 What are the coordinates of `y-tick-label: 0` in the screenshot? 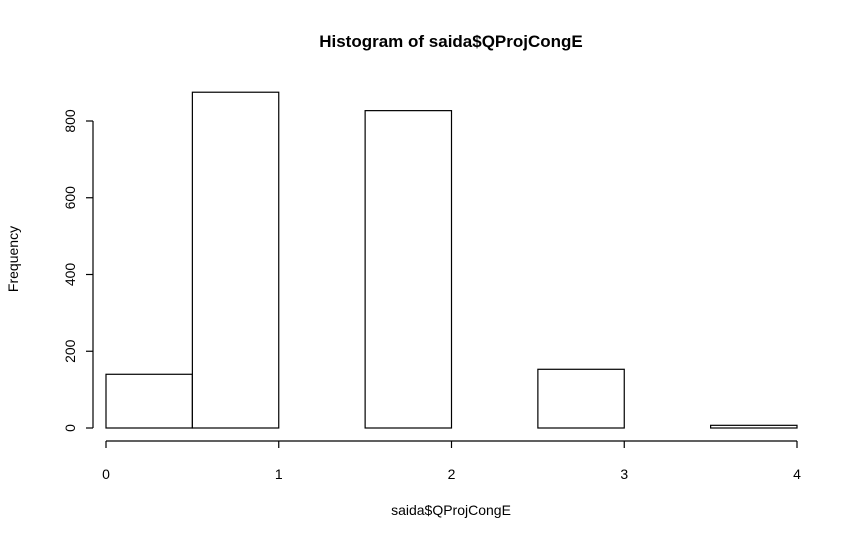 It's located at (70, 428).